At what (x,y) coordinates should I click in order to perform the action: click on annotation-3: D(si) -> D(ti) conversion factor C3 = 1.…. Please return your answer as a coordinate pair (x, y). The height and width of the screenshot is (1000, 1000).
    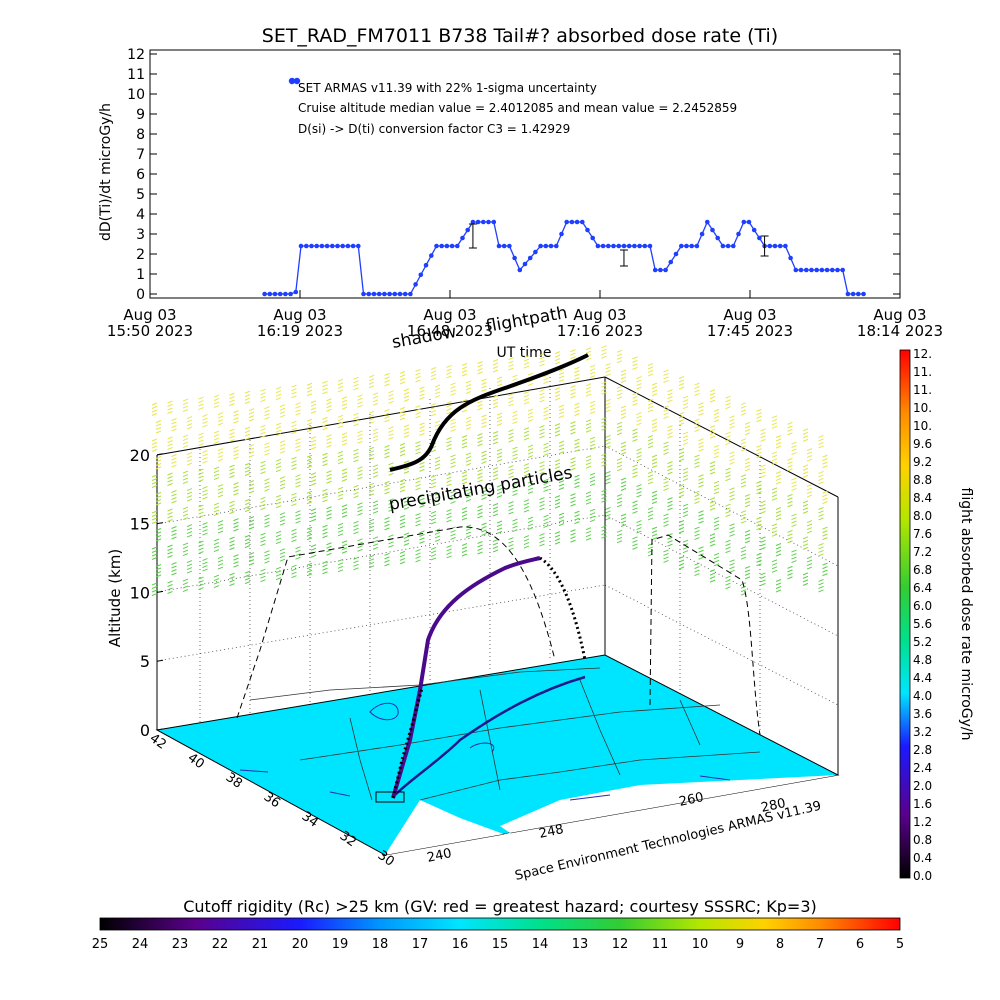
    Looking at the image, I should click on (434, 129).